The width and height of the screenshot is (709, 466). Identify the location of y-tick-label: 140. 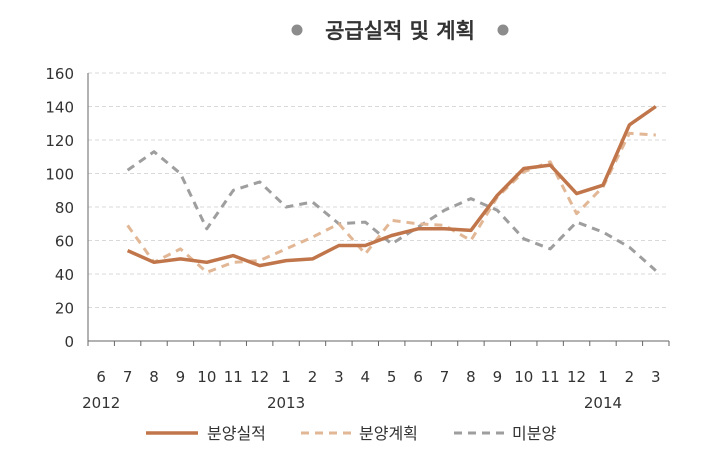
(59, 108).